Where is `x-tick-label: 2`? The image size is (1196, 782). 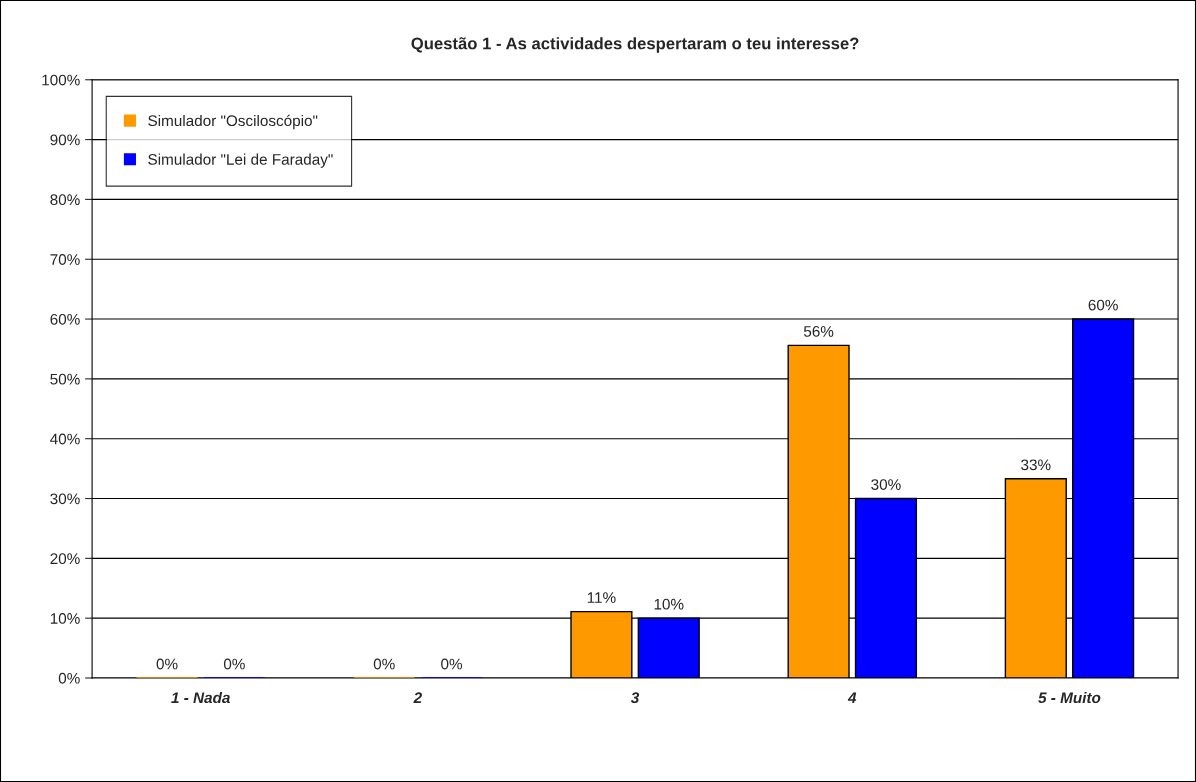
x-tick-label: 2 is located at coordinates (417, 697).